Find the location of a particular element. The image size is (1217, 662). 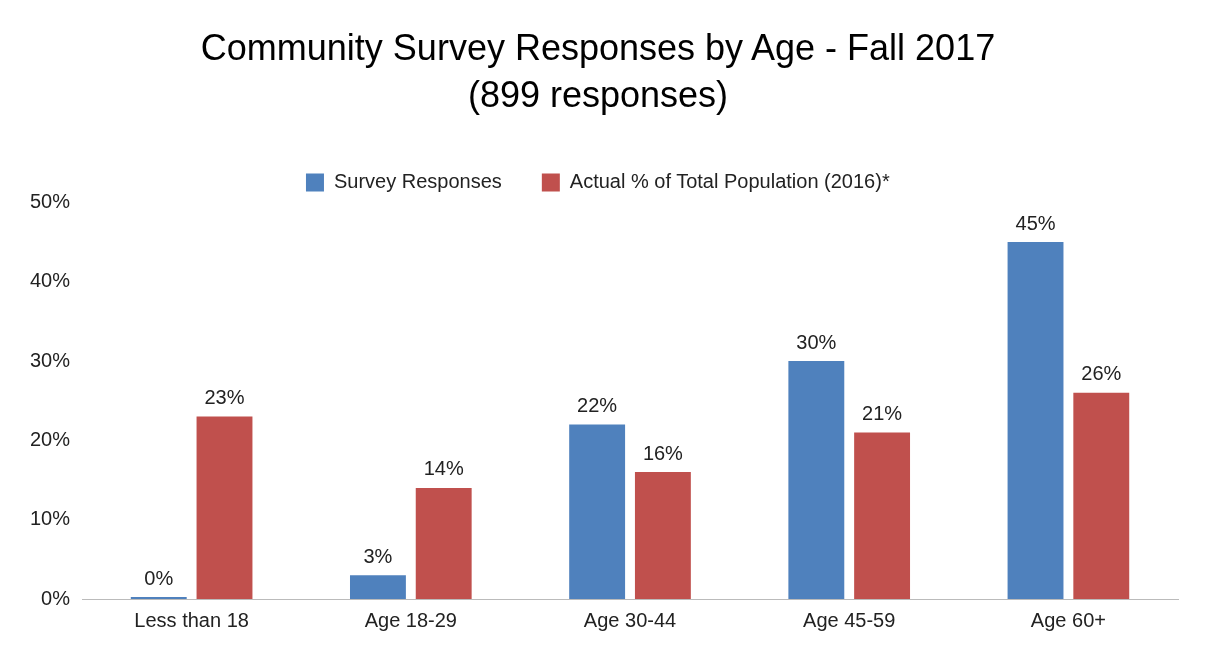

data-label: 16% is located at coordinates (663, 452).